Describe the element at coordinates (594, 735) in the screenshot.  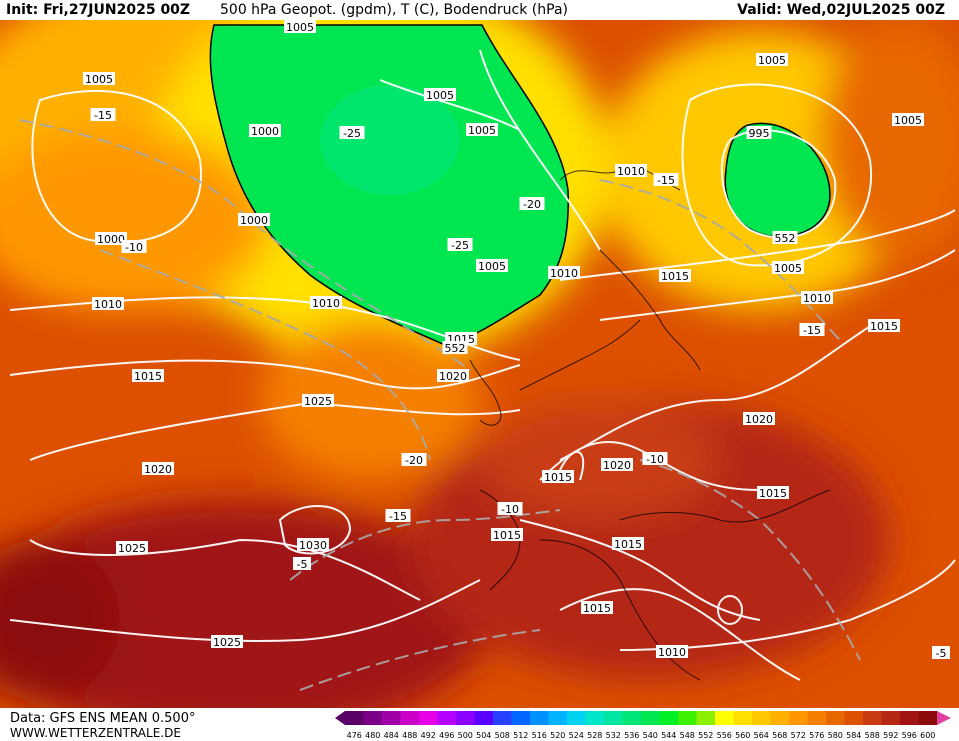
I see `colorbar-tick-label: 528` at that location.